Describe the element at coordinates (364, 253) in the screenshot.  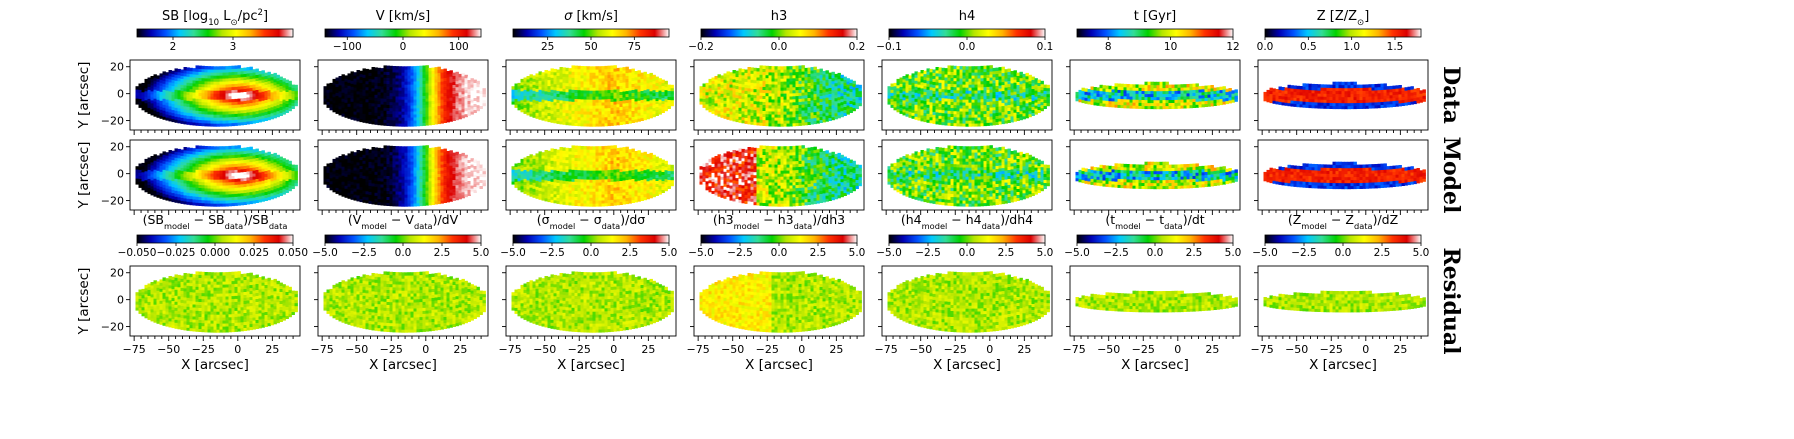
I see `colorbar-tick-label: −2.5` at that location.